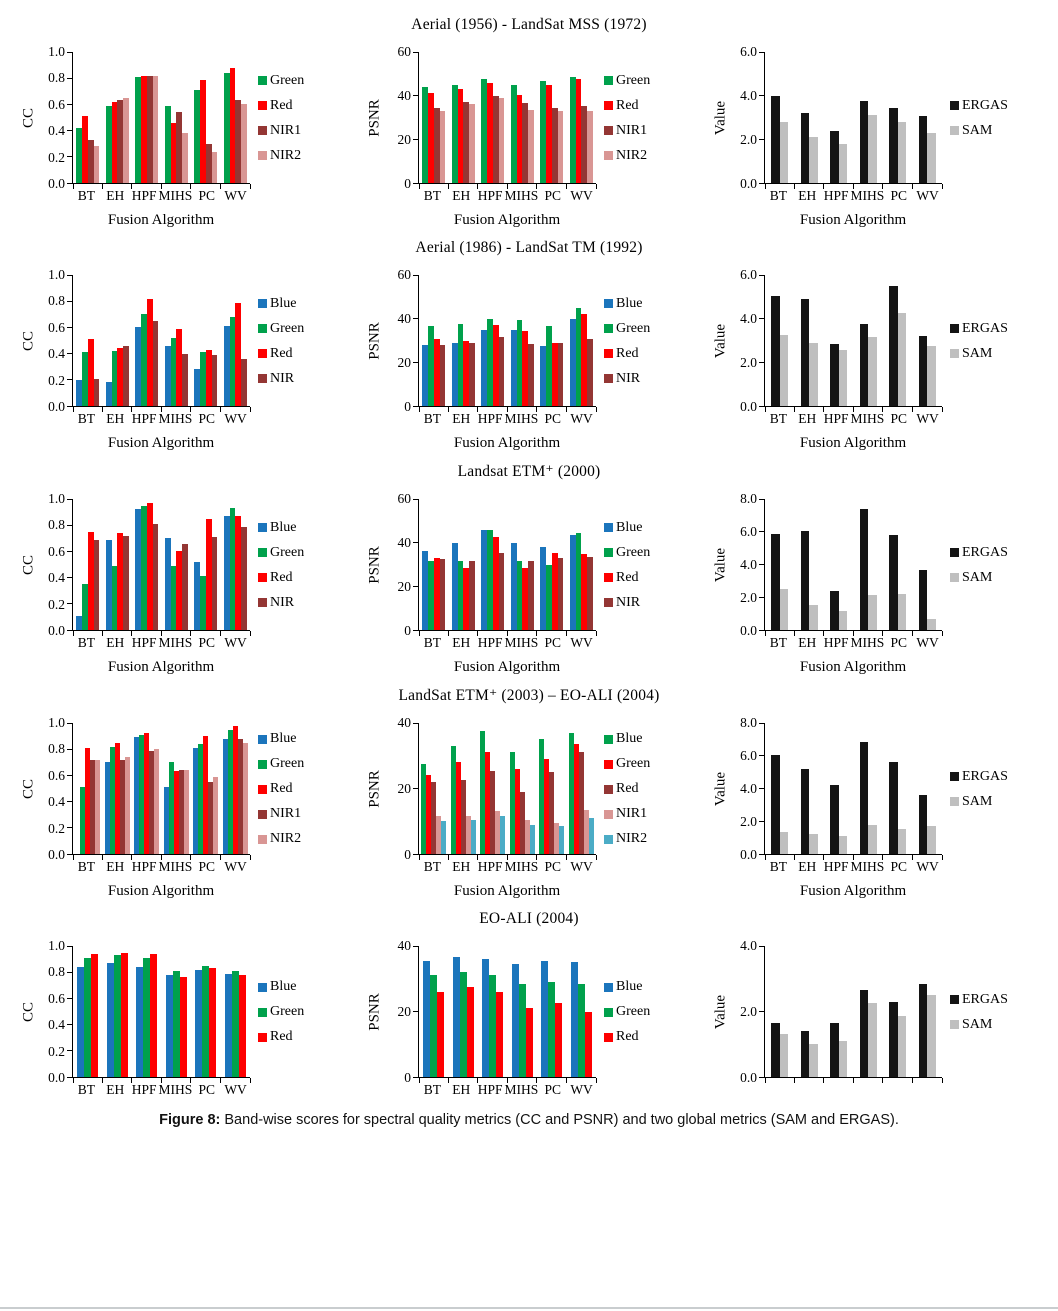  Describe the element at coordinates (979, 329) in the screenshot. I see `legend-item: ERGAS` at that location.